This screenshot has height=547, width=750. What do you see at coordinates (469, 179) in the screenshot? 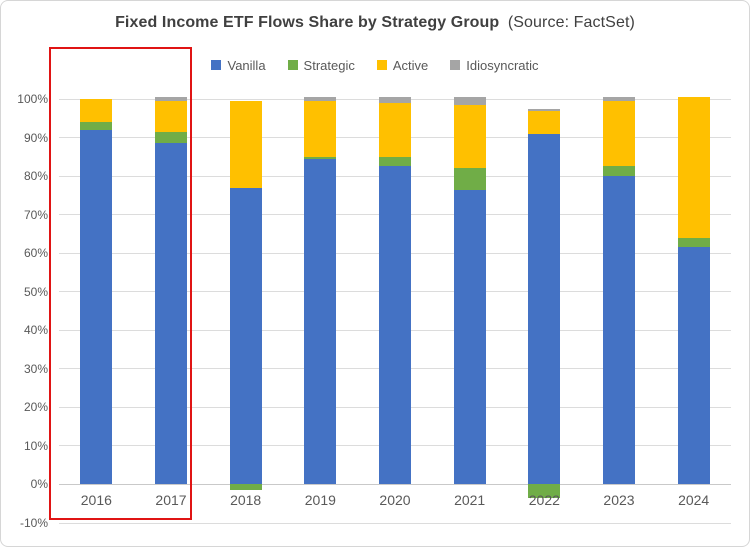
I see `bar-2021-strategic` at bounding box center [469, 179].